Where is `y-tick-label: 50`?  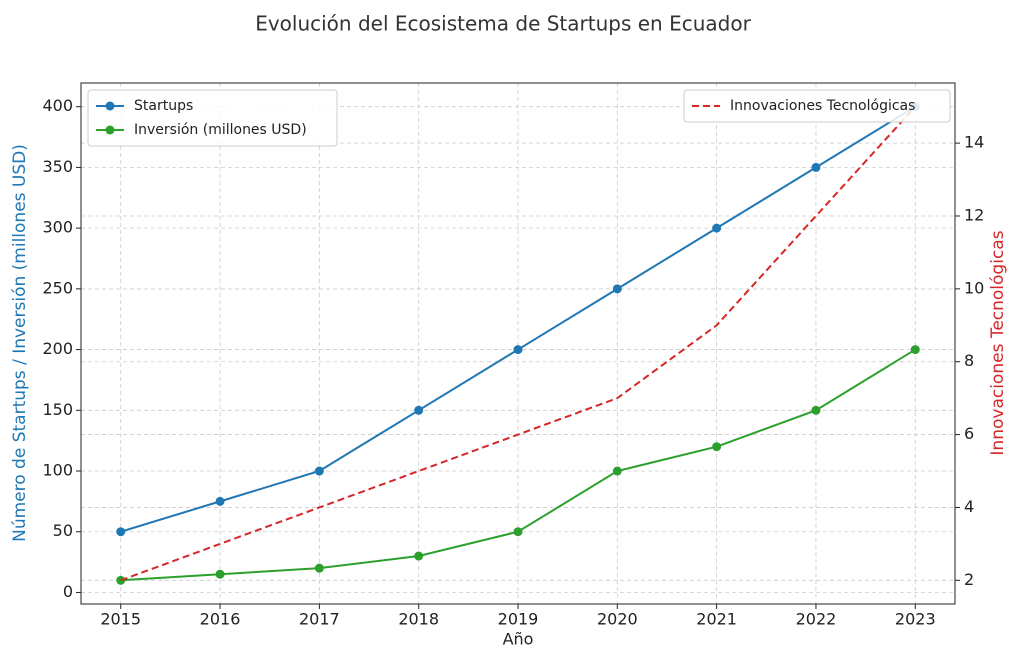
y-tick-label: 50 is located at coordinates (63, 530).